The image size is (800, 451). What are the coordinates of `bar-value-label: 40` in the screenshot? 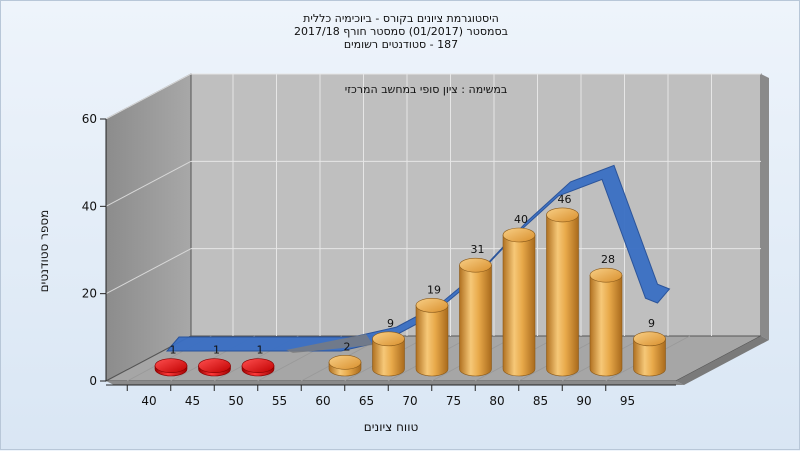 It's located at (521, 219).